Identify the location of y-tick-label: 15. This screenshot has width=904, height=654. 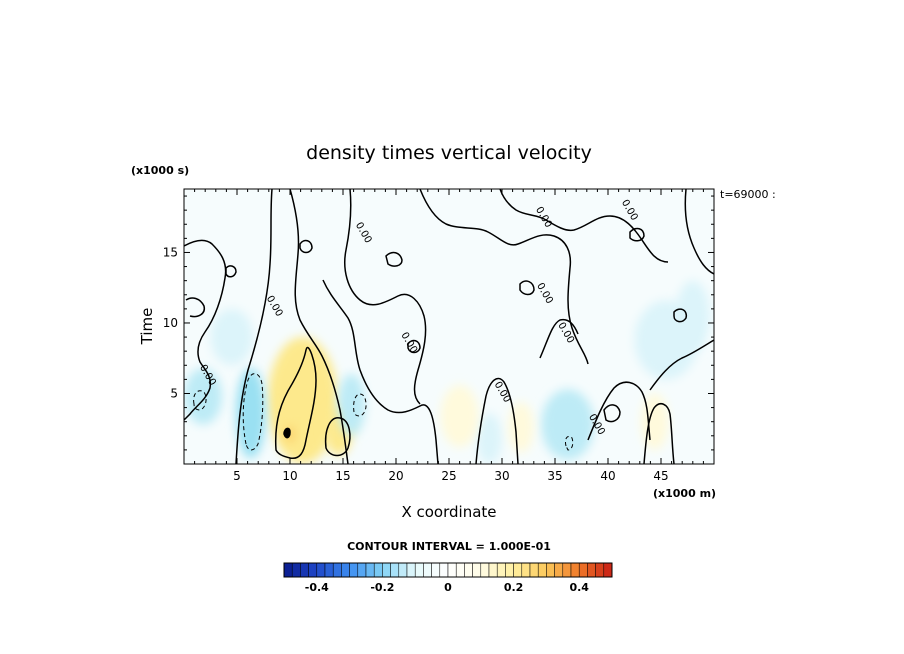
(170, 252).